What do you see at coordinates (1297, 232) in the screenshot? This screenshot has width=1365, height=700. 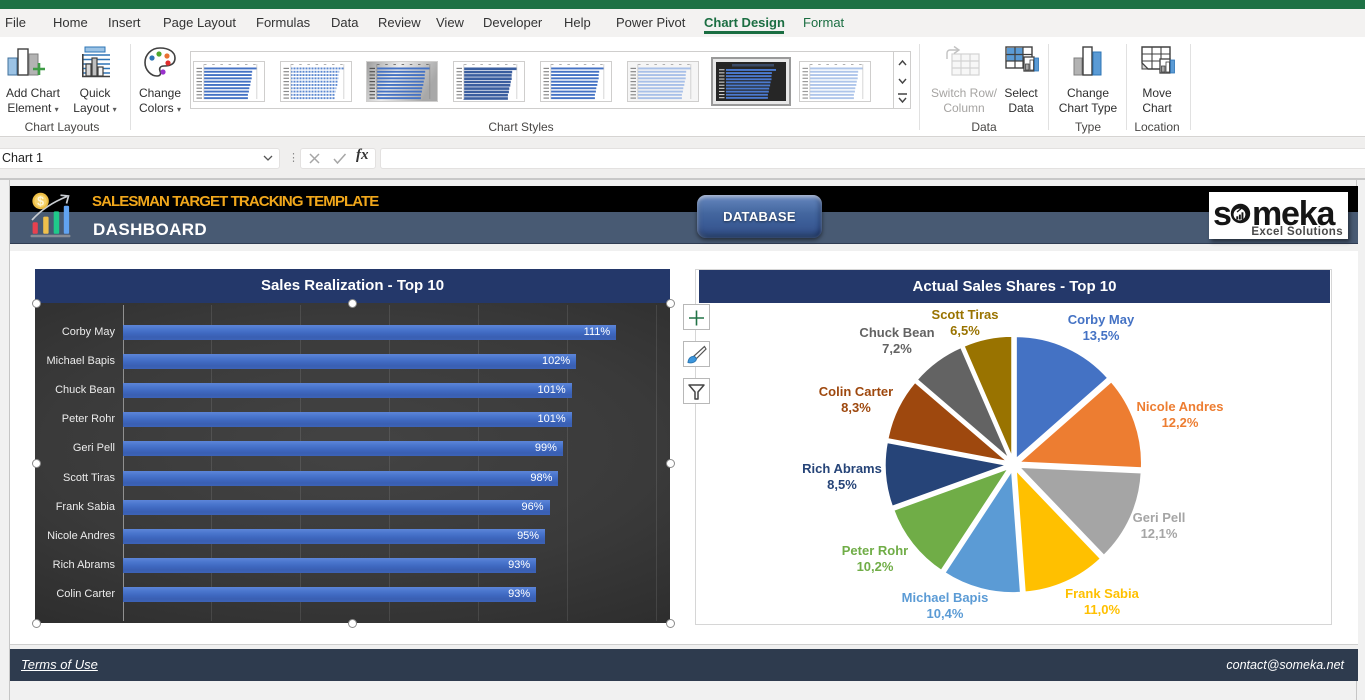 I see `svg-text: Excel Solutions` at bounding box center [1297, 232].